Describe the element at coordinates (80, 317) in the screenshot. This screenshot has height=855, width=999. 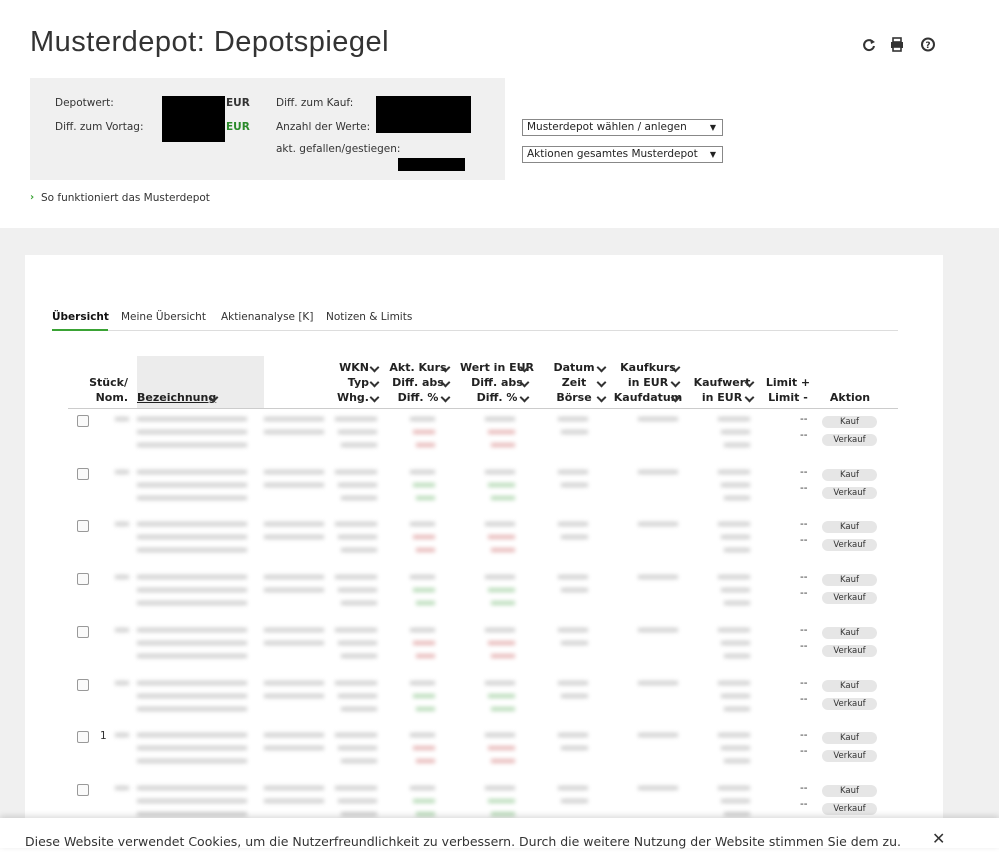
I see `tab: Übersicht` at that location.